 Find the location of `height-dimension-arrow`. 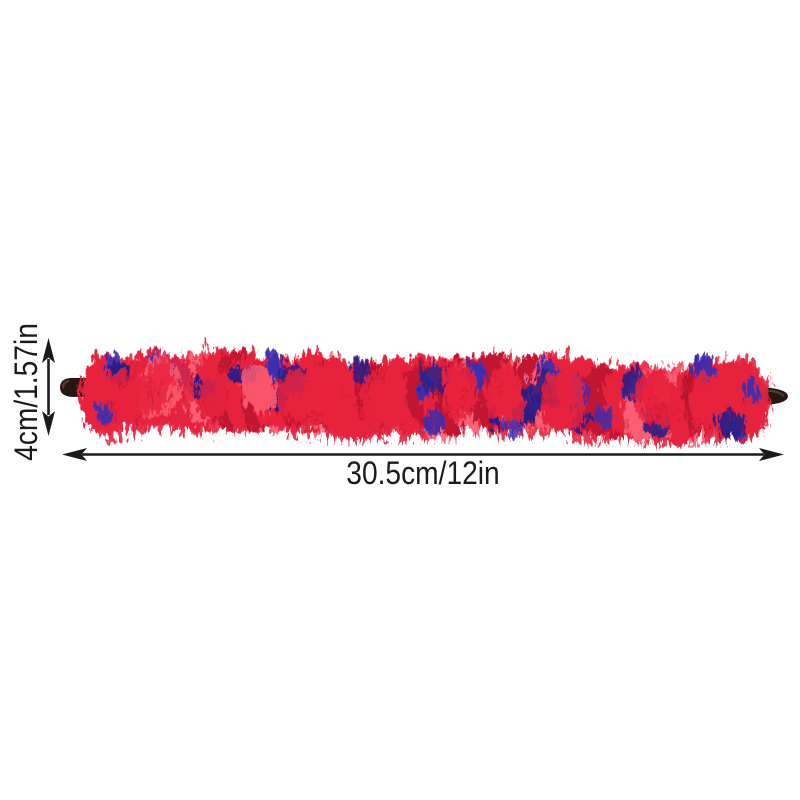

height-dimension-arrow is located at coordinates (48, 387).